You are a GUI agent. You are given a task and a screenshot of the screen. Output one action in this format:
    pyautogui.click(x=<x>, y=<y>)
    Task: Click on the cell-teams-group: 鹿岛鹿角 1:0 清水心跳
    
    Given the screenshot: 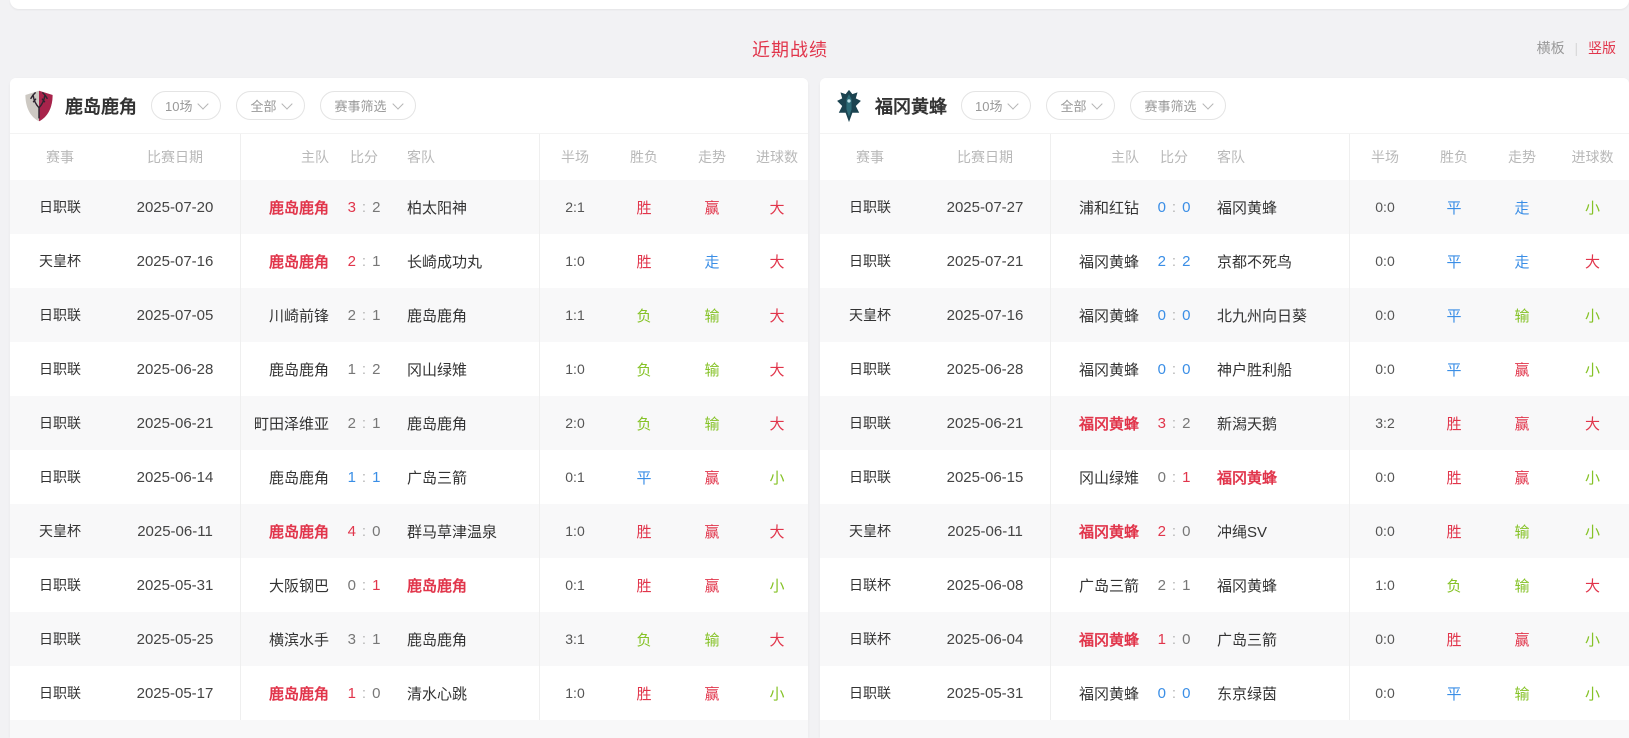 What is the action you would take?
    pyautogui.click(x=390, y=693)
    